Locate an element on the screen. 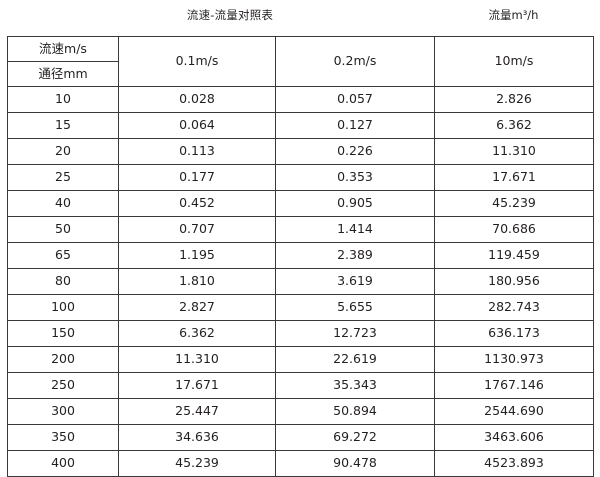 Image resolution: width=600 pixels, height=477 pixels. cell-flow-01: 0.113 is located at coordinates (197, 151).